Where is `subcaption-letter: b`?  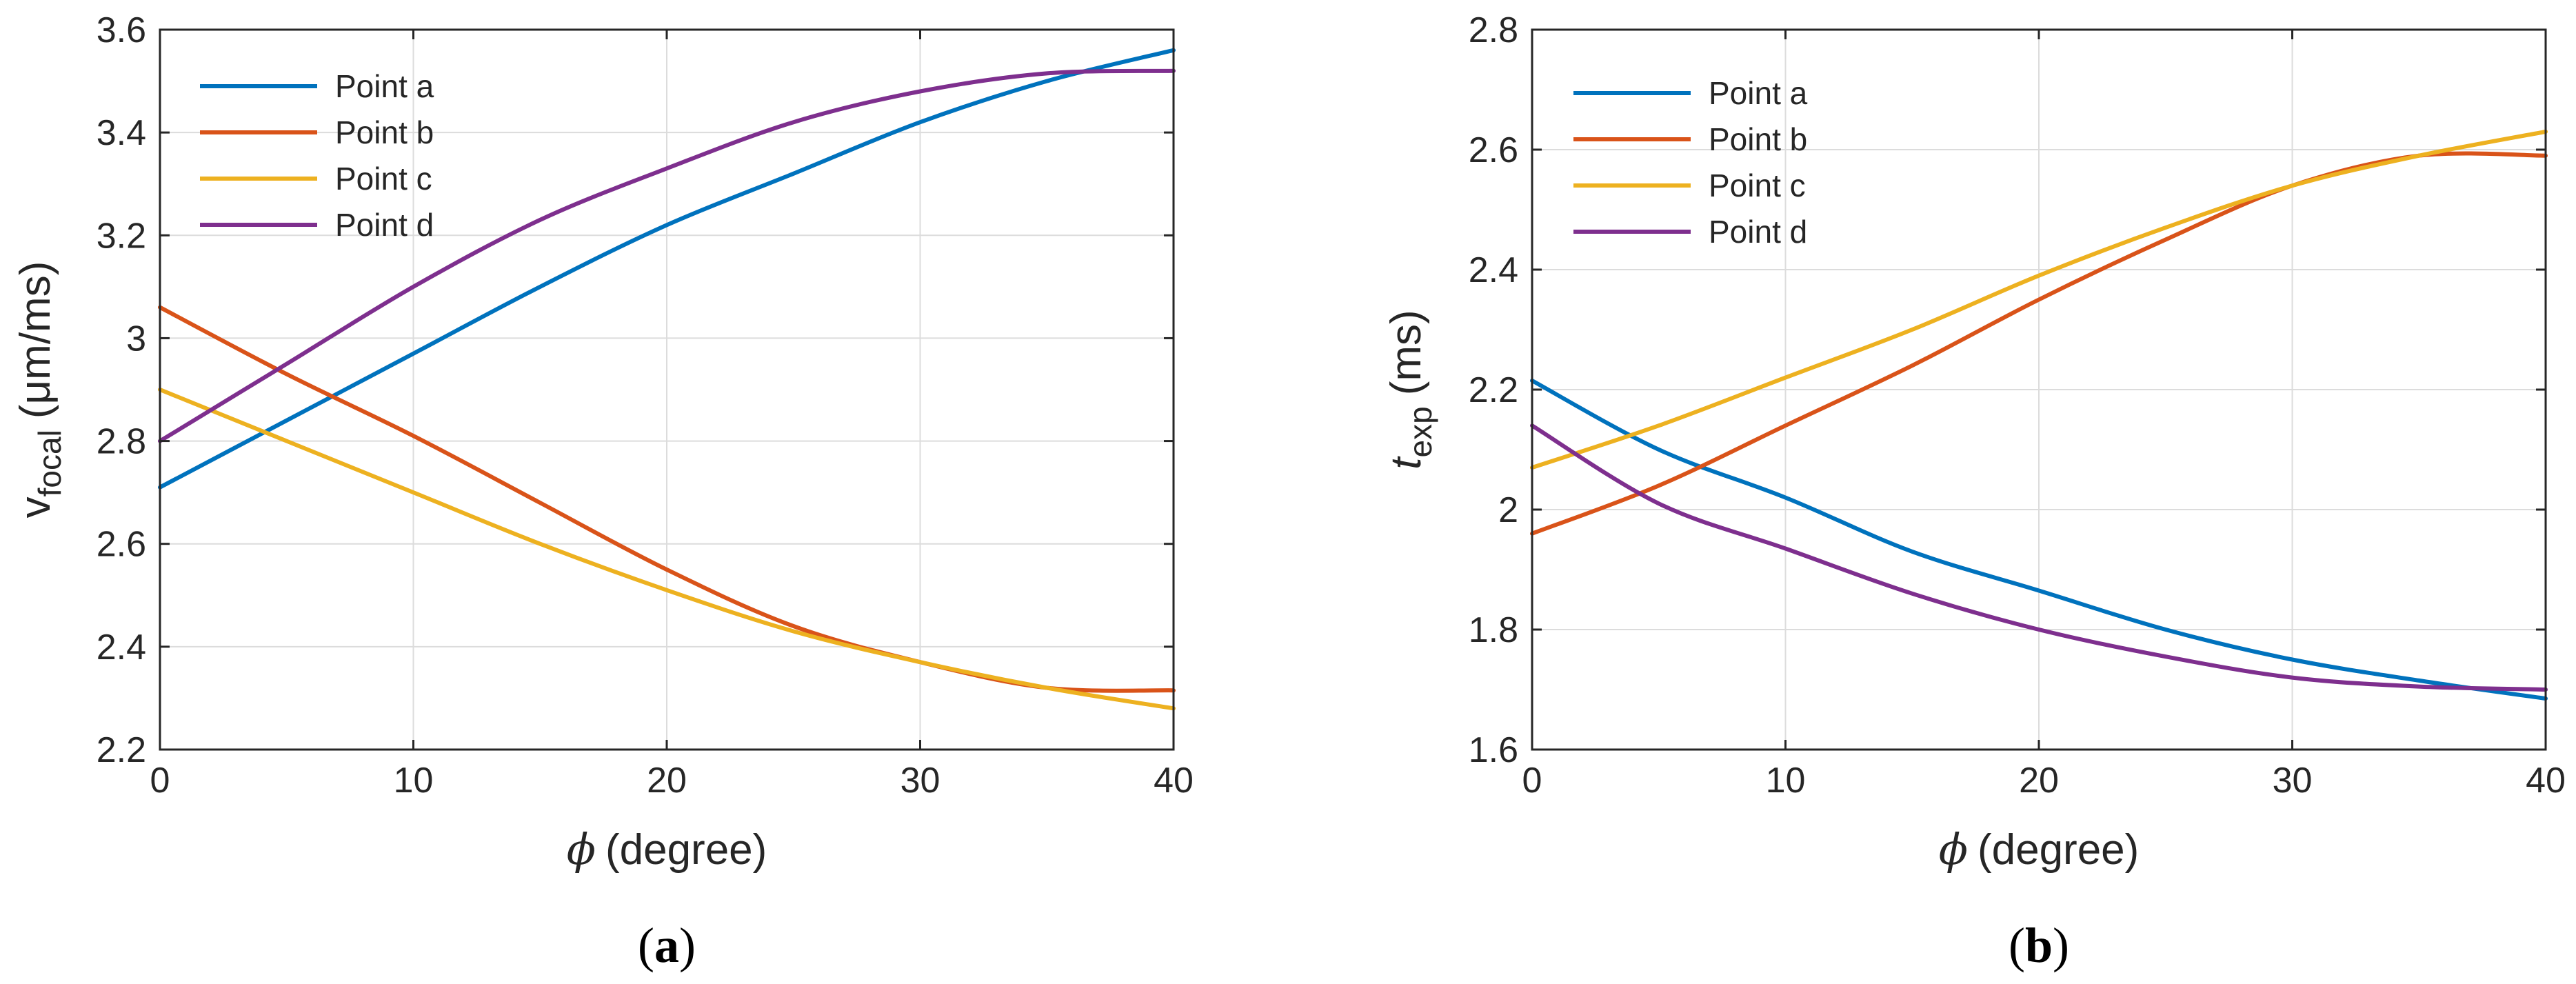 subcaption-letter: b is located at coordinates (2039, 945).